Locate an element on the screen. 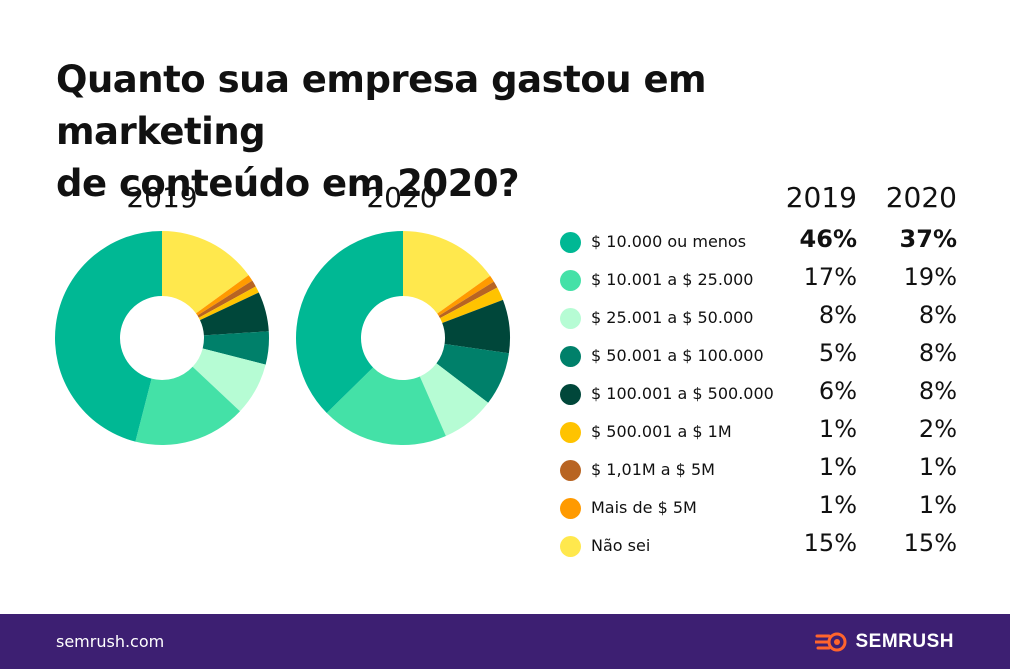 Image resolution: width=1010 pixels, height=669 pixels. chart-title-line-1: Quanto sua empresa gastou em marketing is located at coordinates (381, 105).